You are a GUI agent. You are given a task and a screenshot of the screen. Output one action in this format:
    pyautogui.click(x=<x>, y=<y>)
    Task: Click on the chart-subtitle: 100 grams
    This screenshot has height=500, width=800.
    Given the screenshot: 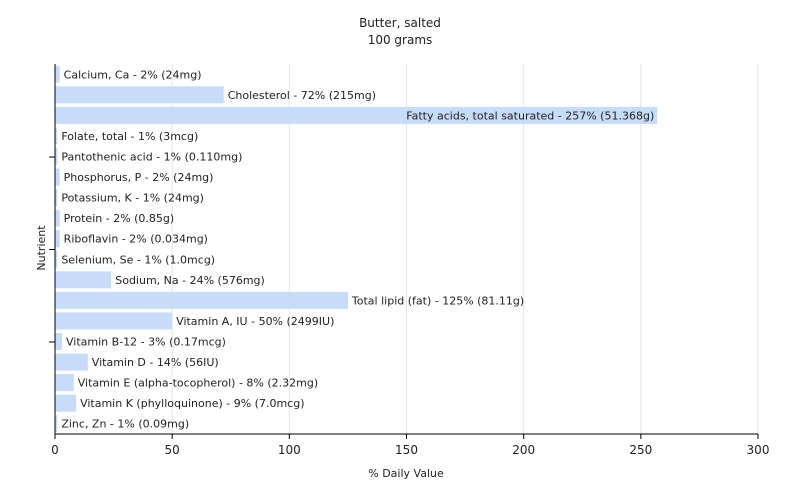 What is the action you would take?
    pyautogui.click(x=400, y=40)
    